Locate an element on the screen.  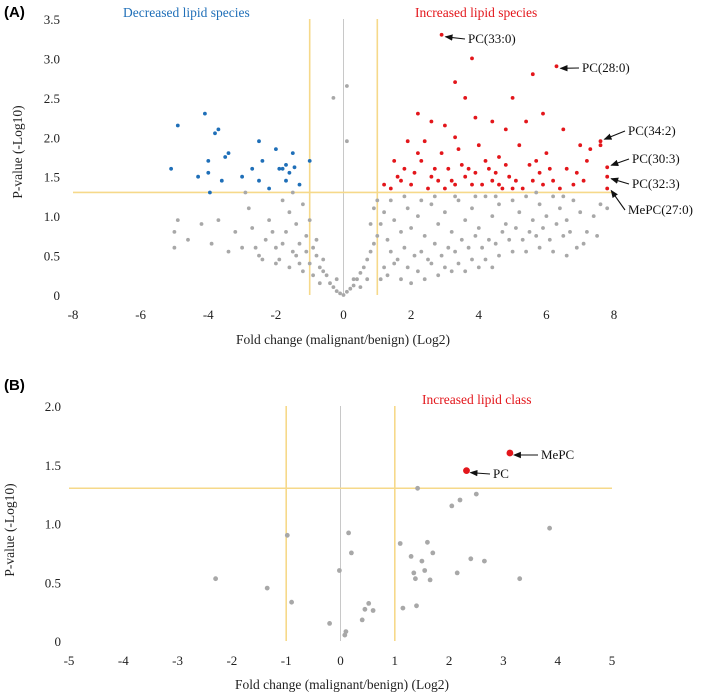
x-tick-label: -6 is located at coordinates (140, 314).